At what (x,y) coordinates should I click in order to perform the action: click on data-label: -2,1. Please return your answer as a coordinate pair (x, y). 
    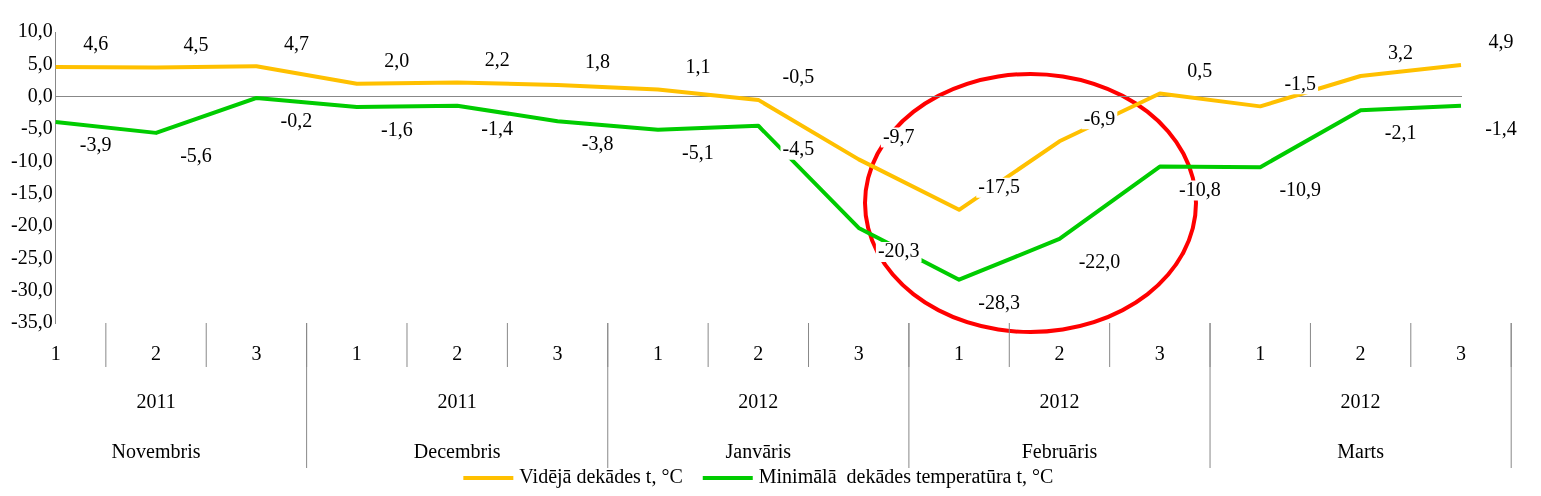
    Looking at the image, I should click on (1400, 132).